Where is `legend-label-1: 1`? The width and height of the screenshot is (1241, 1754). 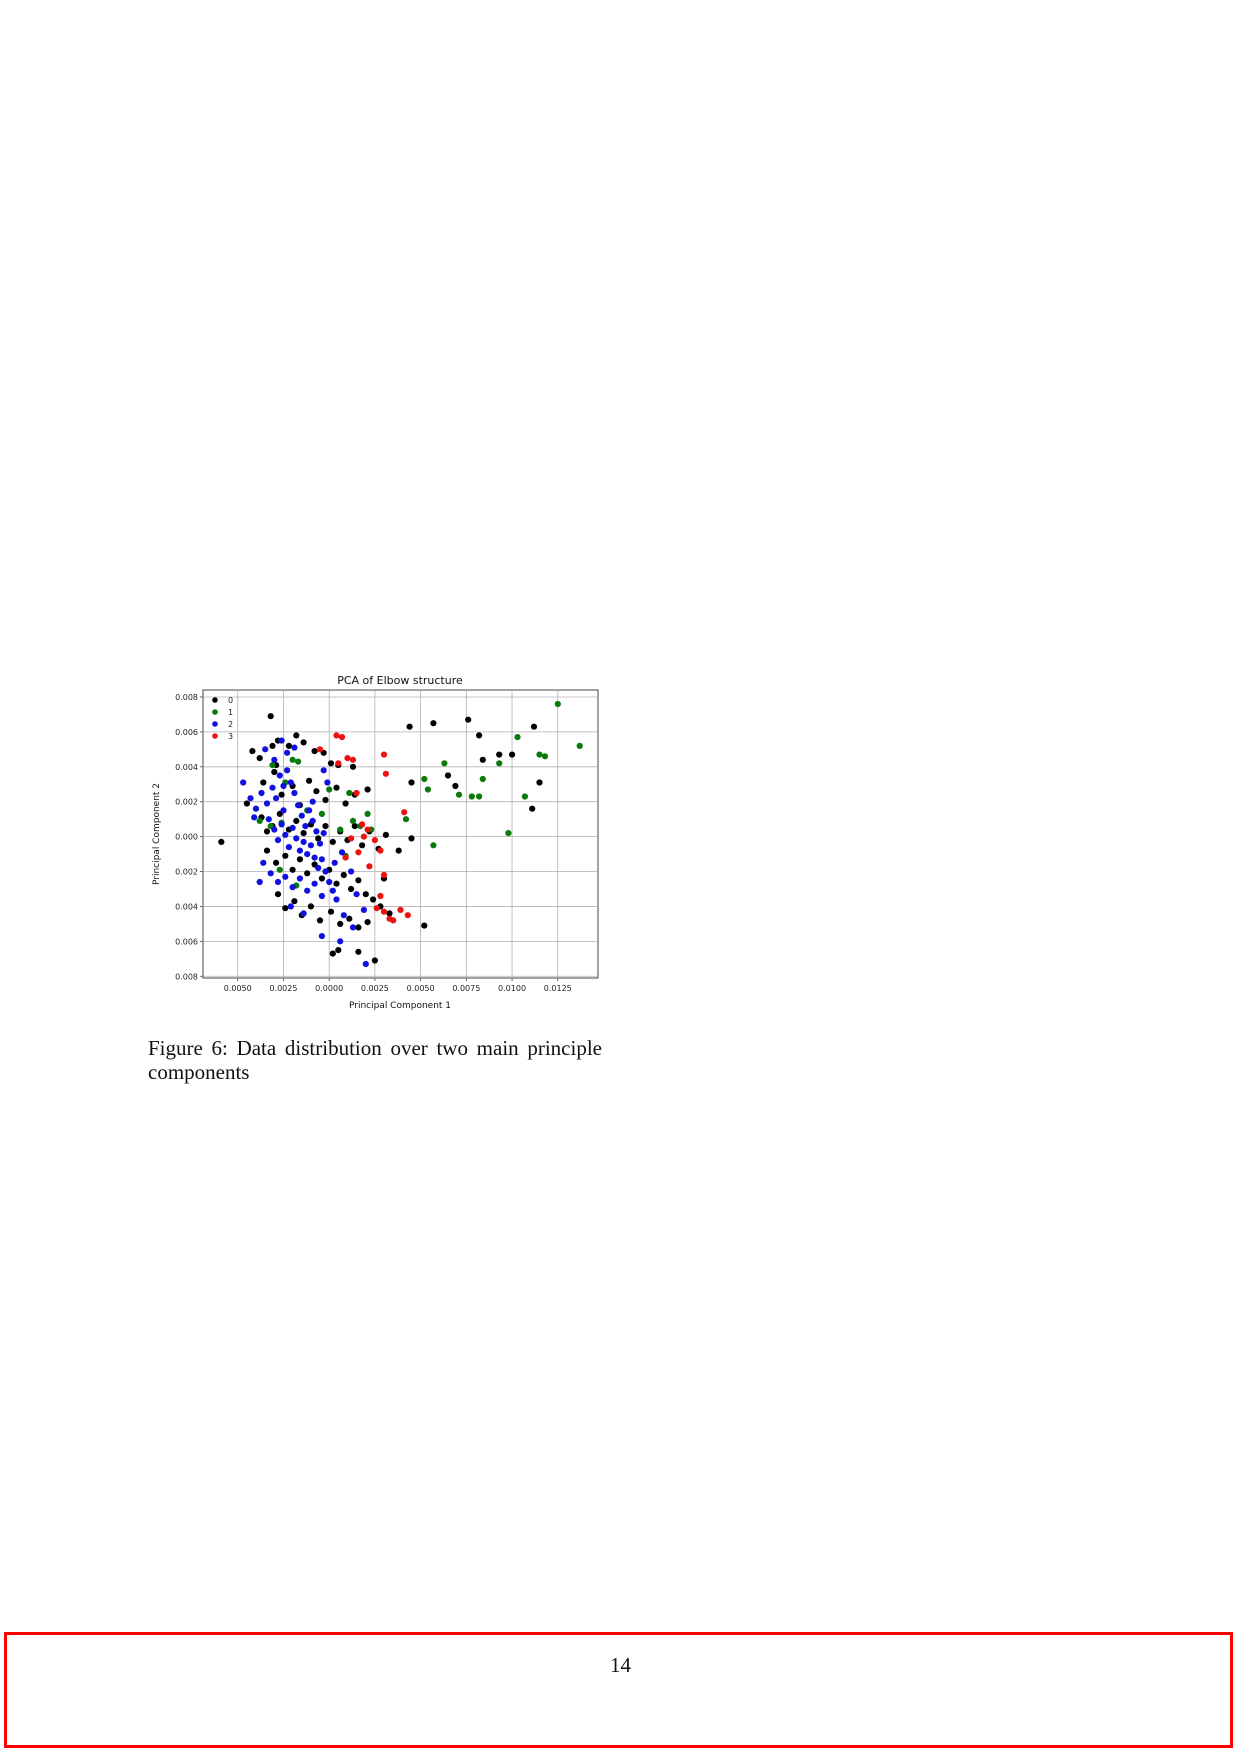
legend-label-1: 1 is located at coordinates (230, 712).